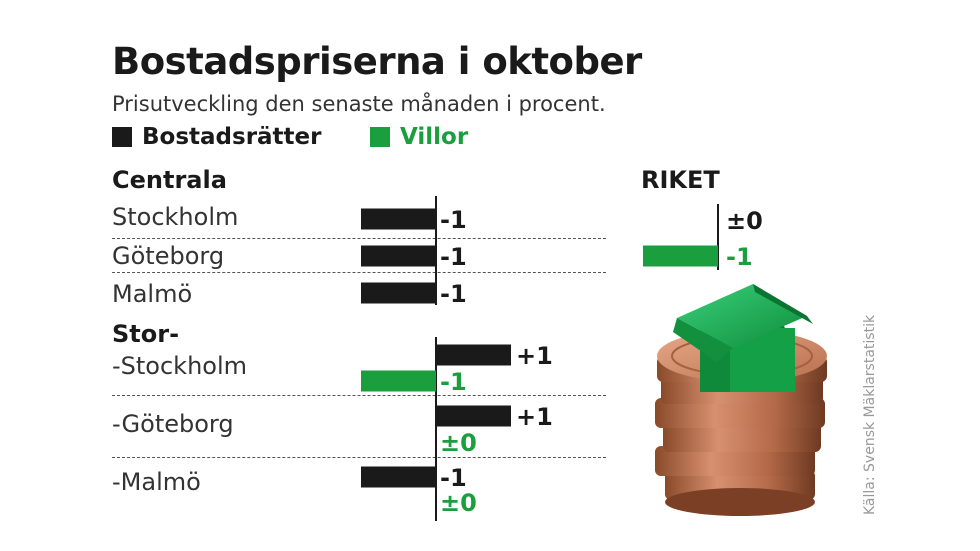 The image size is (980, 551). I want to click on category-label-stor-stockholm: -Stockholm, so click(180, 366).